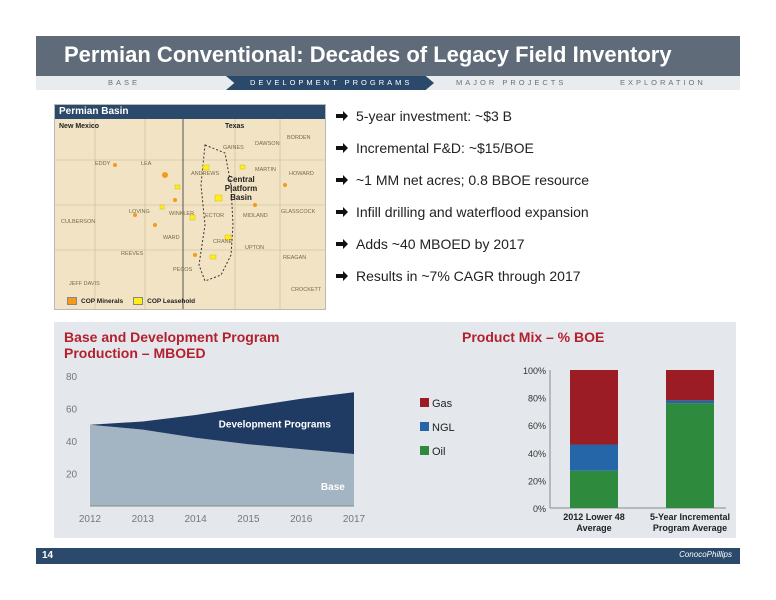 The image size is (776, 600). What do you see at coordinates (135, 353) in the screenshot?
I see `production-chart-title-line2: Production – MBOED` at bounding box center [135, 353].